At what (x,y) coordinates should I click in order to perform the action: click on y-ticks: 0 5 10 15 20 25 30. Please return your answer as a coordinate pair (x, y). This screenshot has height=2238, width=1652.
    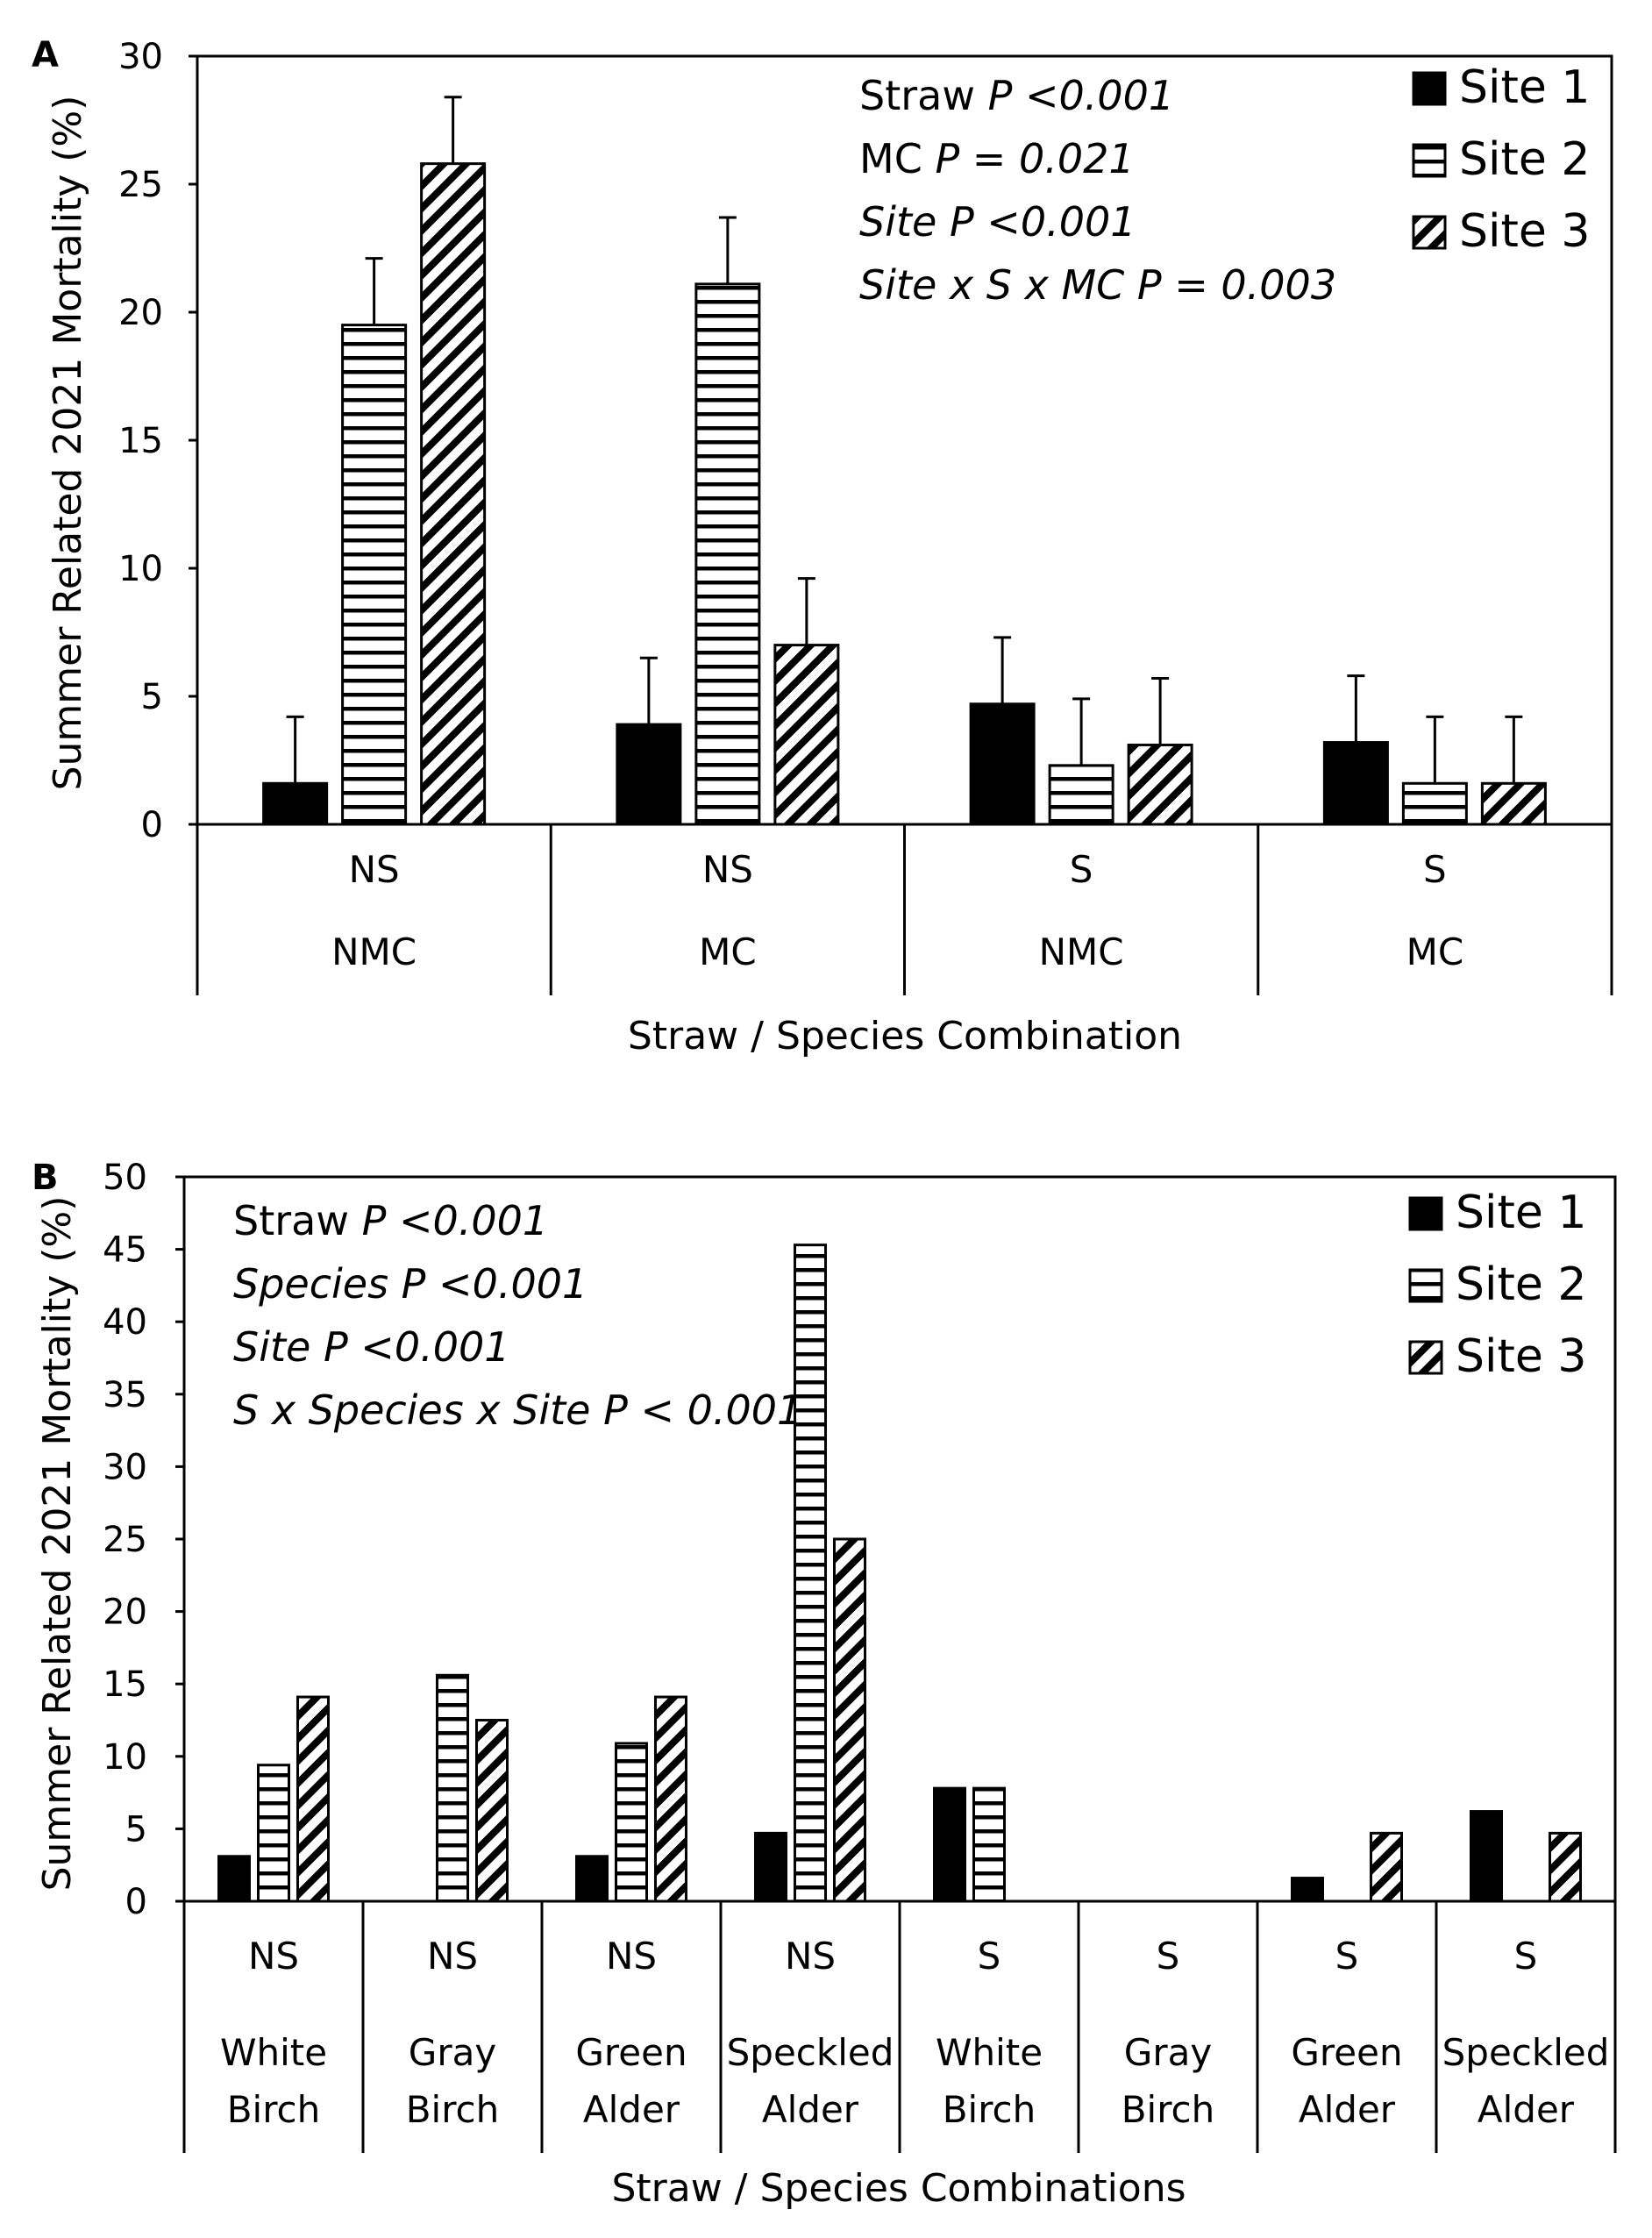
    Looking at the image, I should click on (157, 441).